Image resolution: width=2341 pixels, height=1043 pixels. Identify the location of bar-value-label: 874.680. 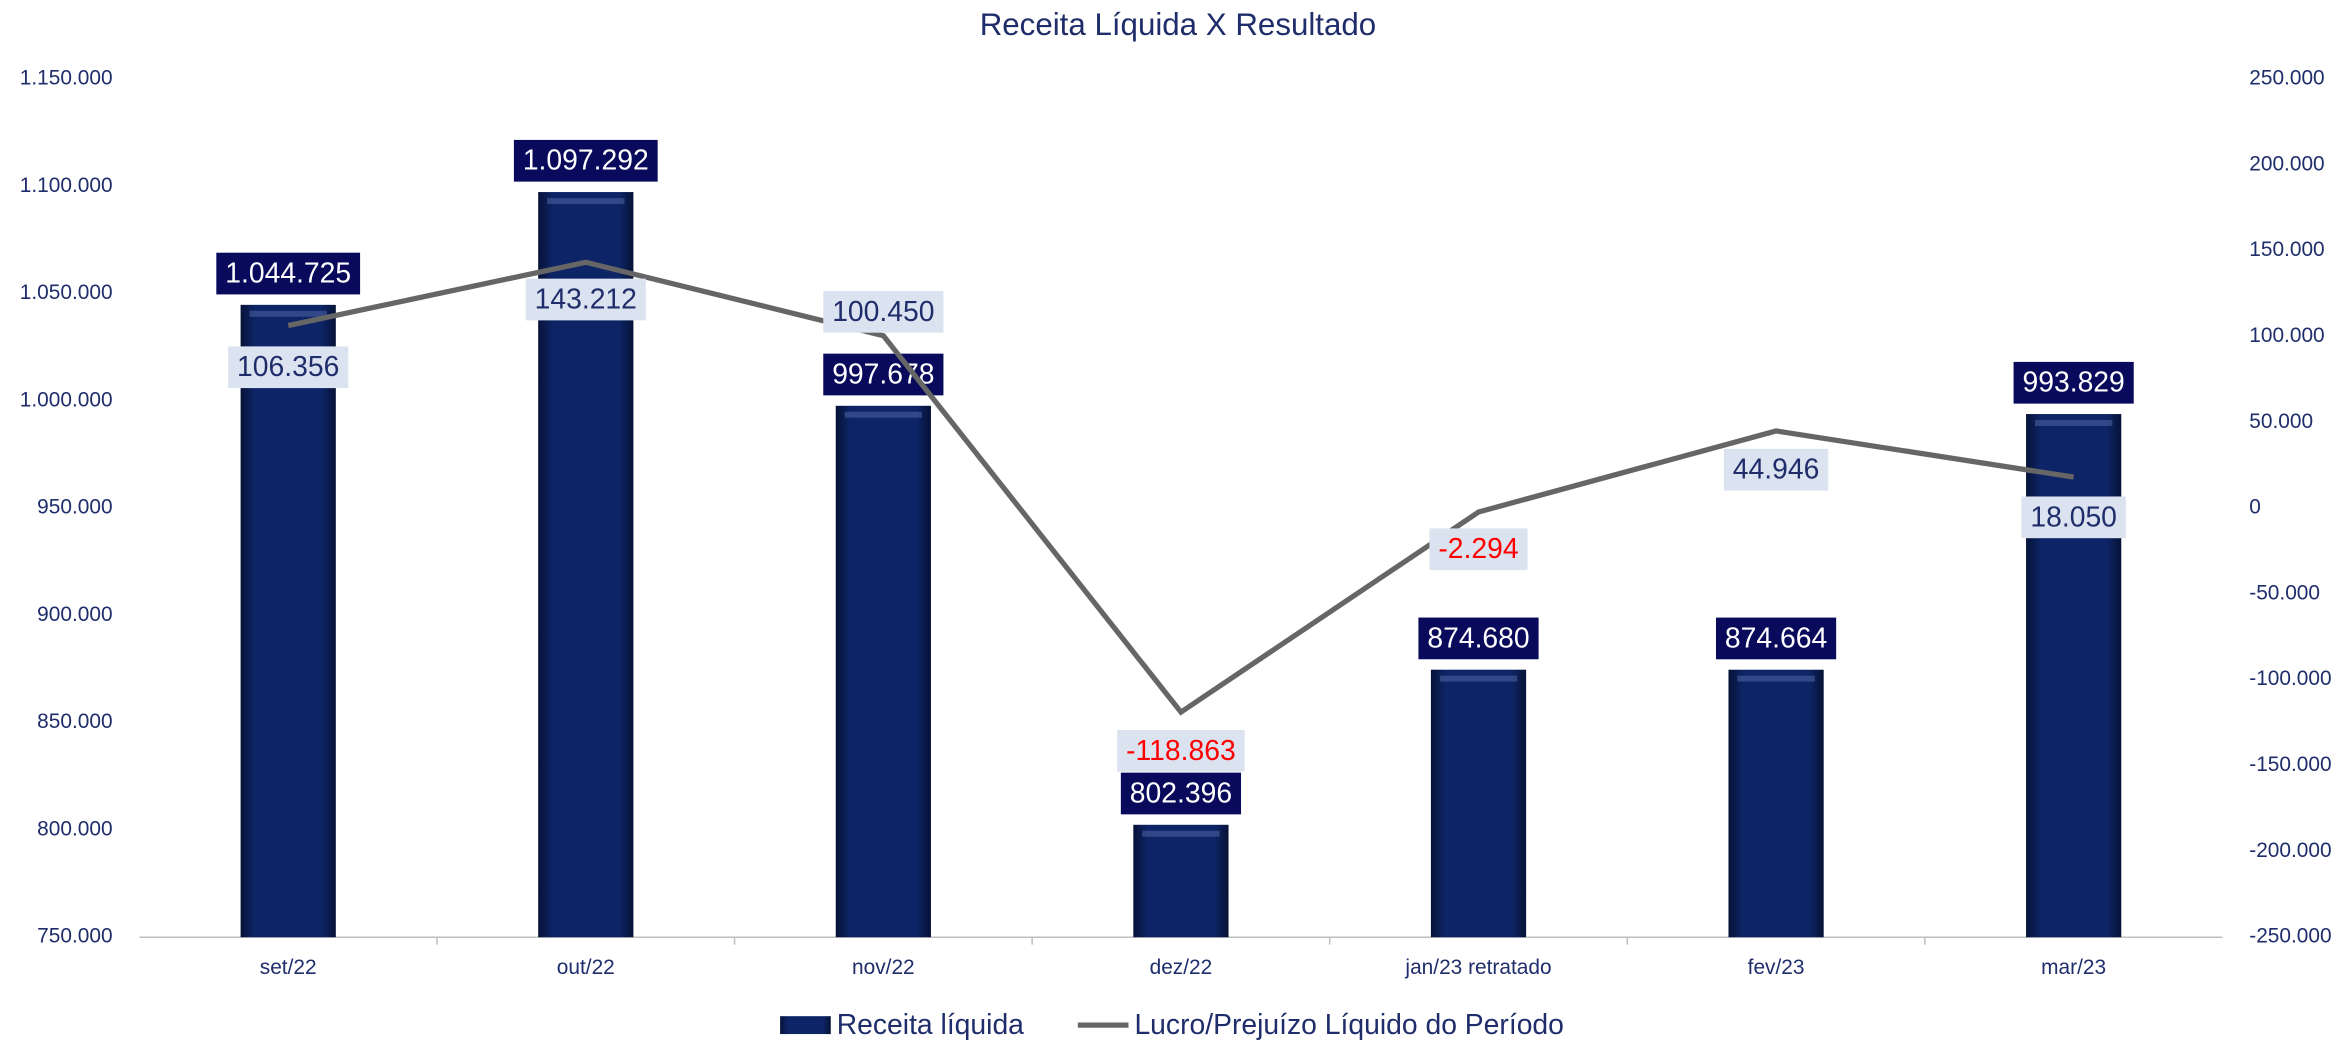
(1478, 638).